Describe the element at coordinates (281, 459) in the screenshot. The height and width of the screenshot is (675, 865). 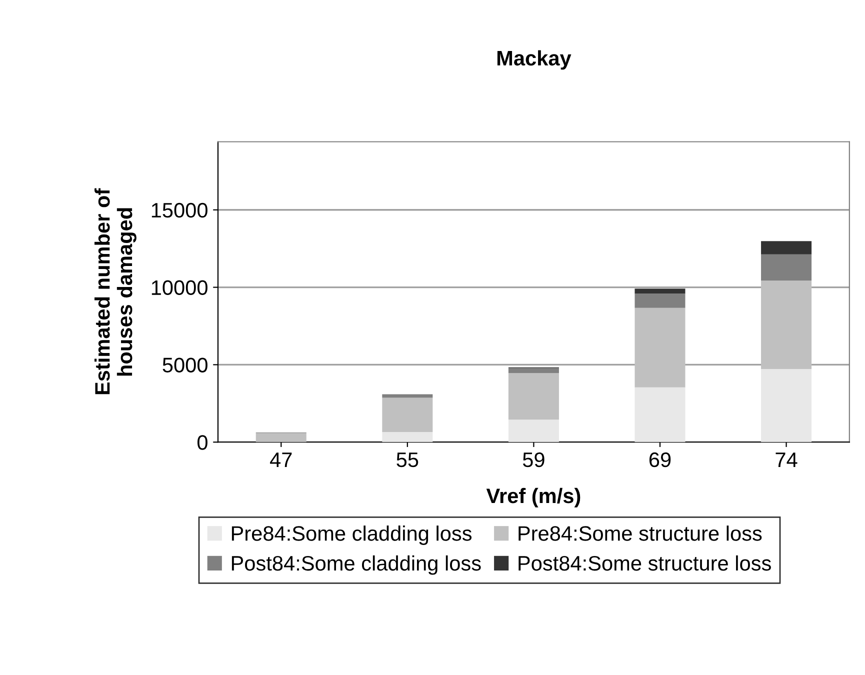
I see `x-tick-label: 47` at that location.